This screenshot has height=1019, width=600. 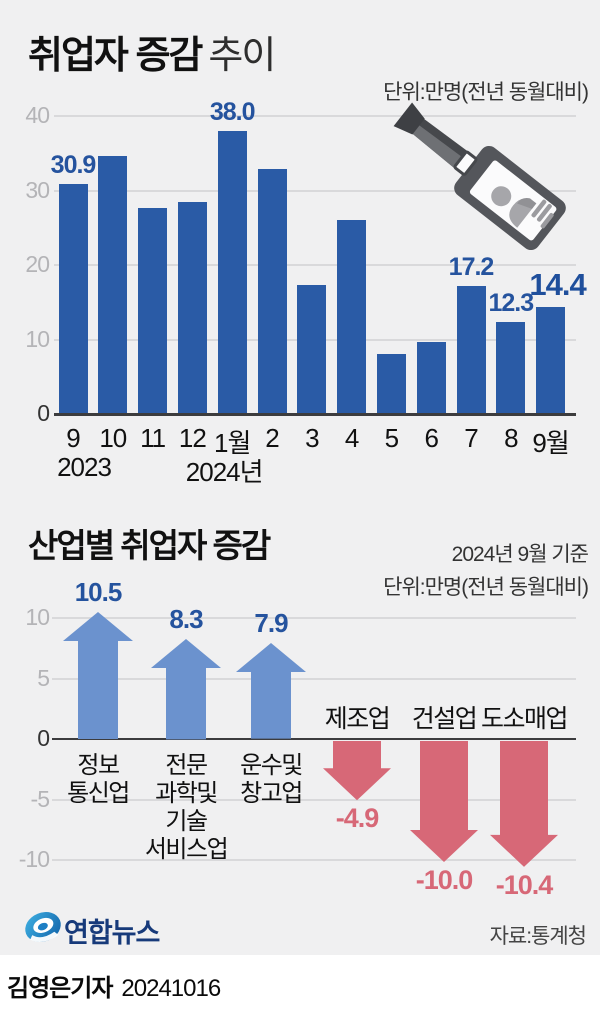 What do you see at coordinates (115, 56) in the screenshot?
I see `page-title-main: 취업자 증감` at bounding box center [115, 56].